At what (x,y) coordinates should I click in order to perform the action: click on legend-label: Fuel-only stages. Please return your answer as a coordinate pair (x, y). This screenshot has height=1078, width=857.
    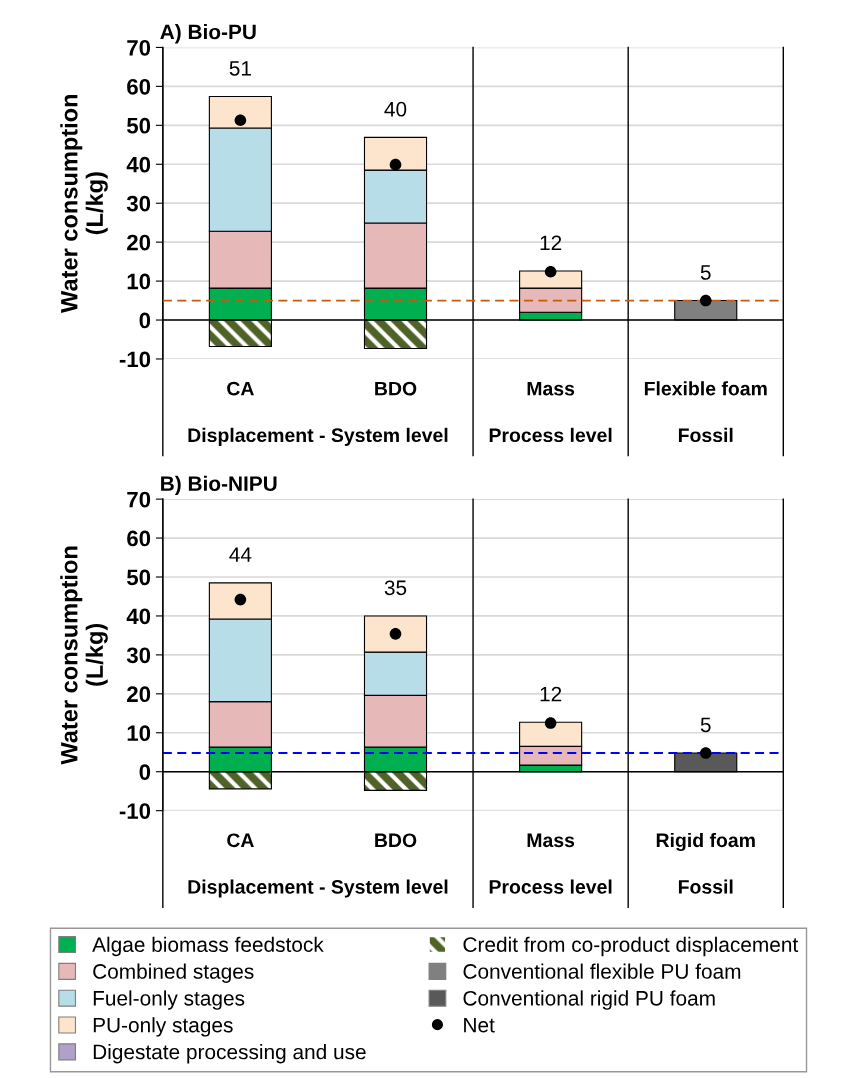
    Looking at the image, I should click on (169, 1000).